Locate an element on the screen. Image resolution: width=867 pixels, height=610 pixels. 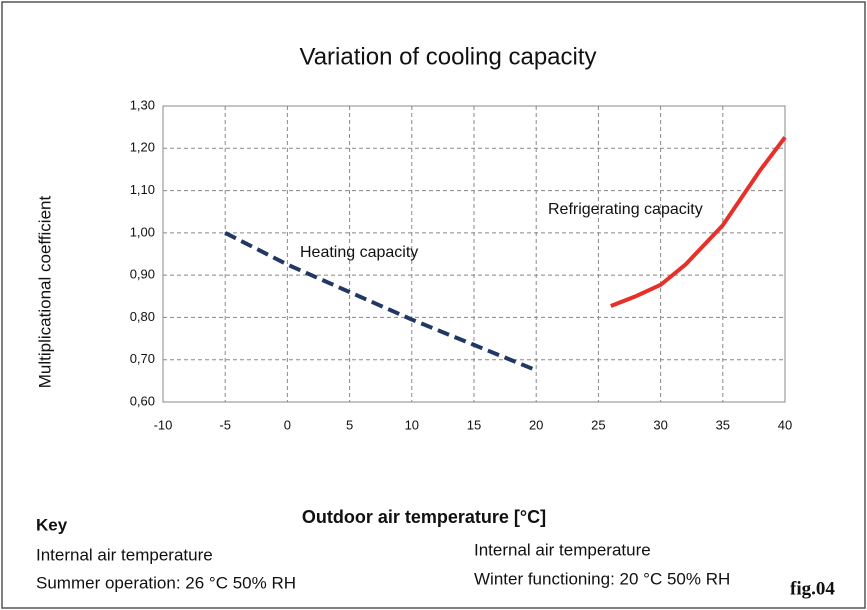
series-annotation: Heating capacity is located at coordinates (359, 252).